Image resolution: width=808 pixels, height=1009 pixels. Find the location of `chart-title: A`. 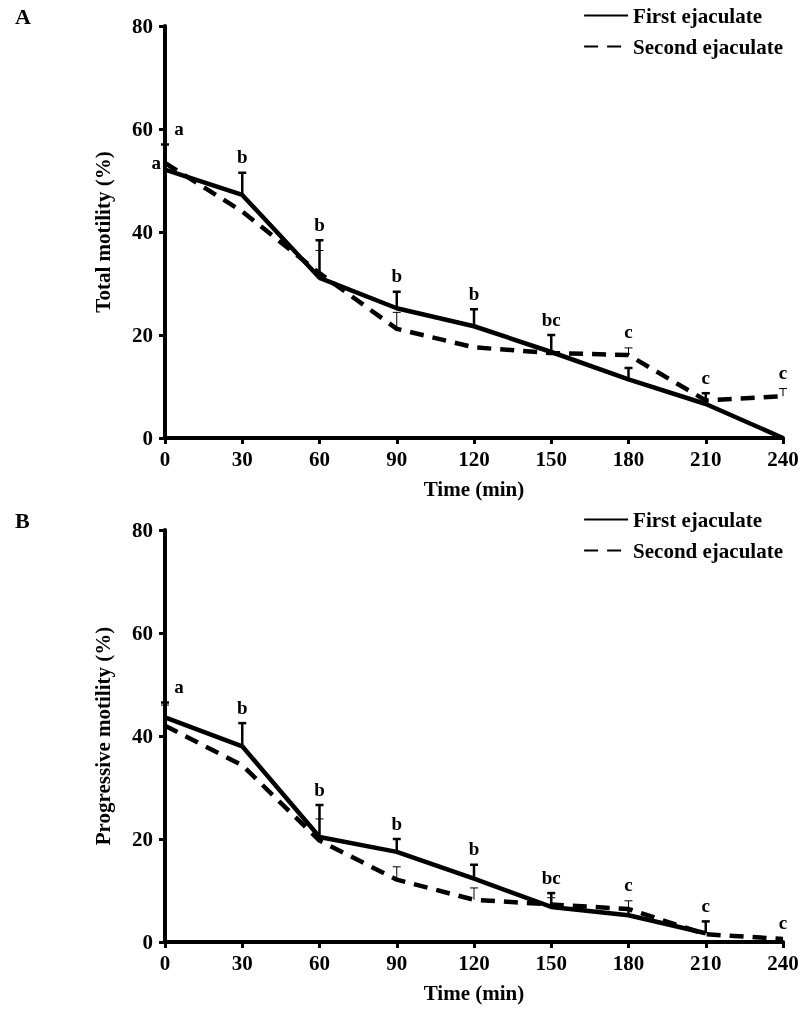

chart-title: A is located at coordinates (23, 16).